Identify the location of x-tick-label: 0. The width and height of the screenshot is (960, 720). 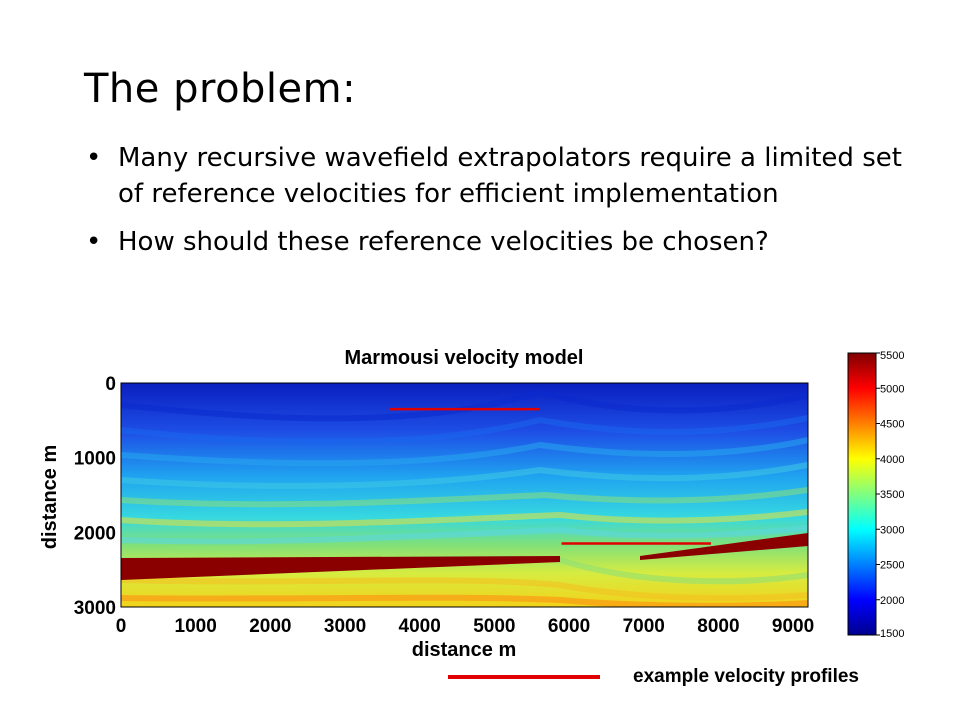
(121, 626).